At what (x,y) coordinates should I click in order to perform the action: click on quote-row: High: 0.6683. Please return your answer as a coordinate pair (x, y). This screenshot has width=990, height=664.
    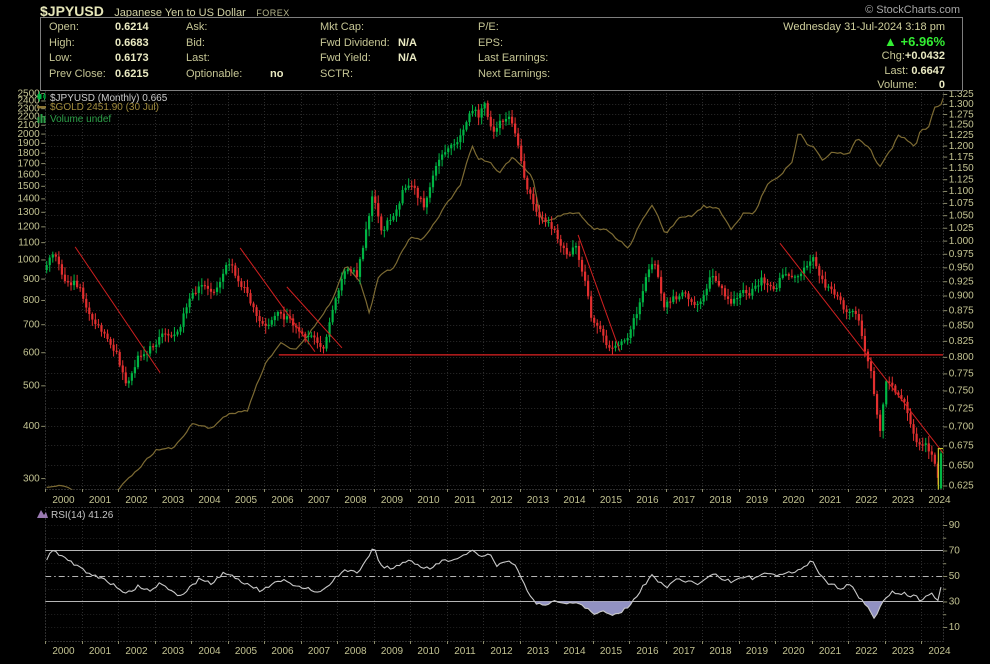
    Looking at the image, I should click on (99, 42).